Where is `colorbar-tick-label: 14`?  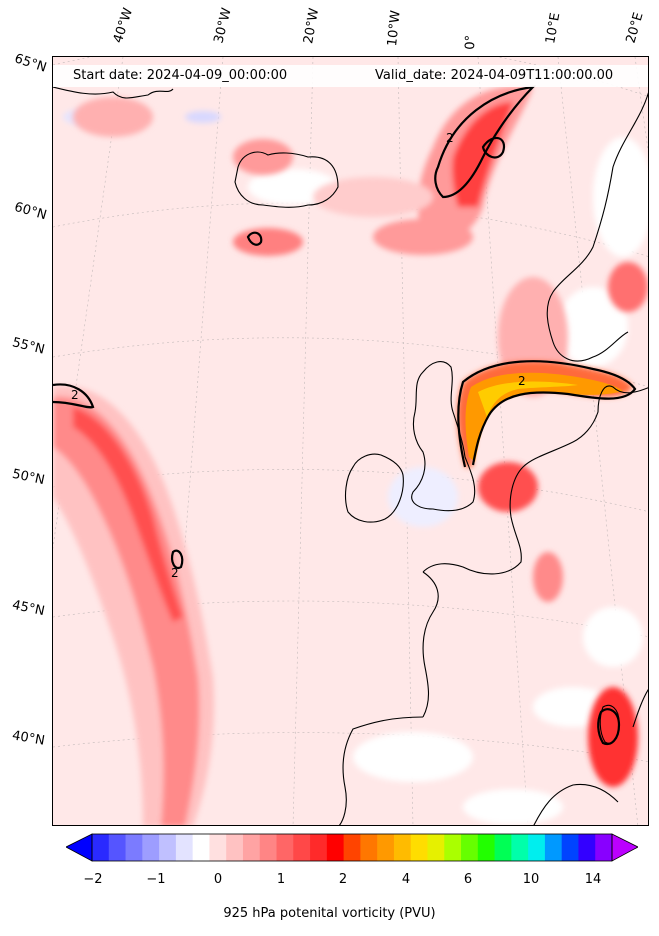
colorbar-tick-label: 14 is located at coordinates (593, 879).